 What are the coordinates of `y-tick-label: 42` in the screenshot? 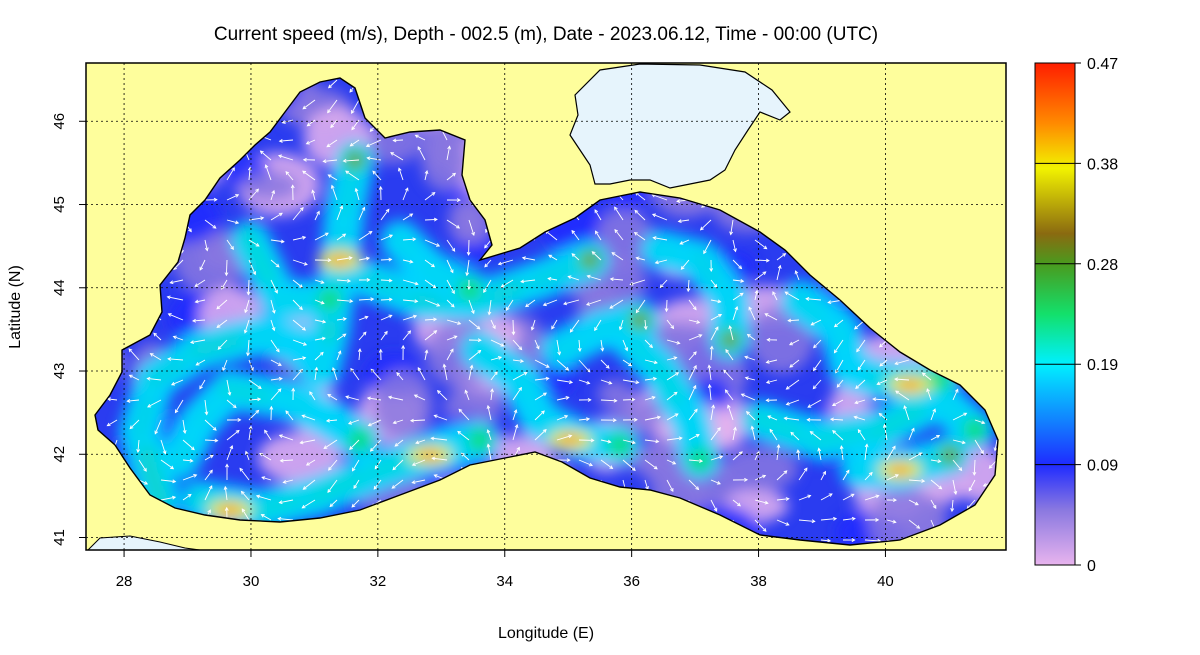 It's located at (59, 454).